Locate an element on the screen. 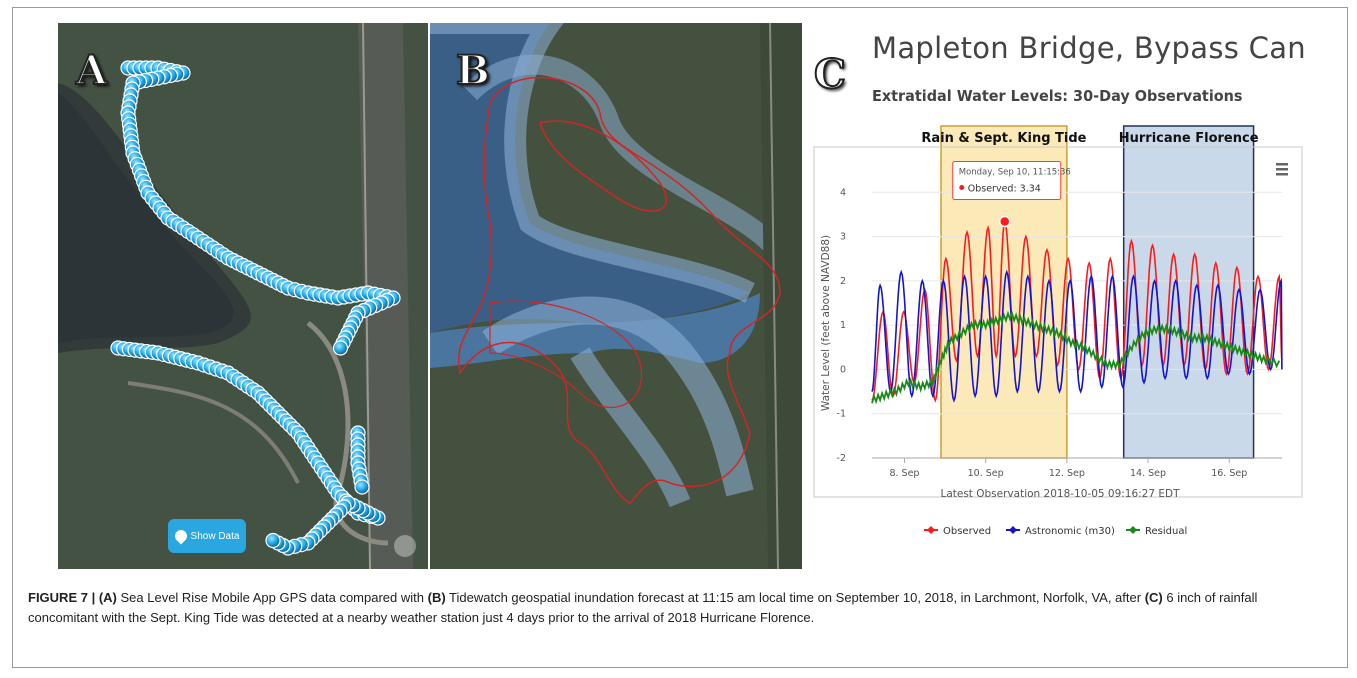 Image resolution: width=1357 pixels, height=678 pixels. chart-title: Mapleton Bridge, Bypass Canal is located at coordinates (1088, 48).